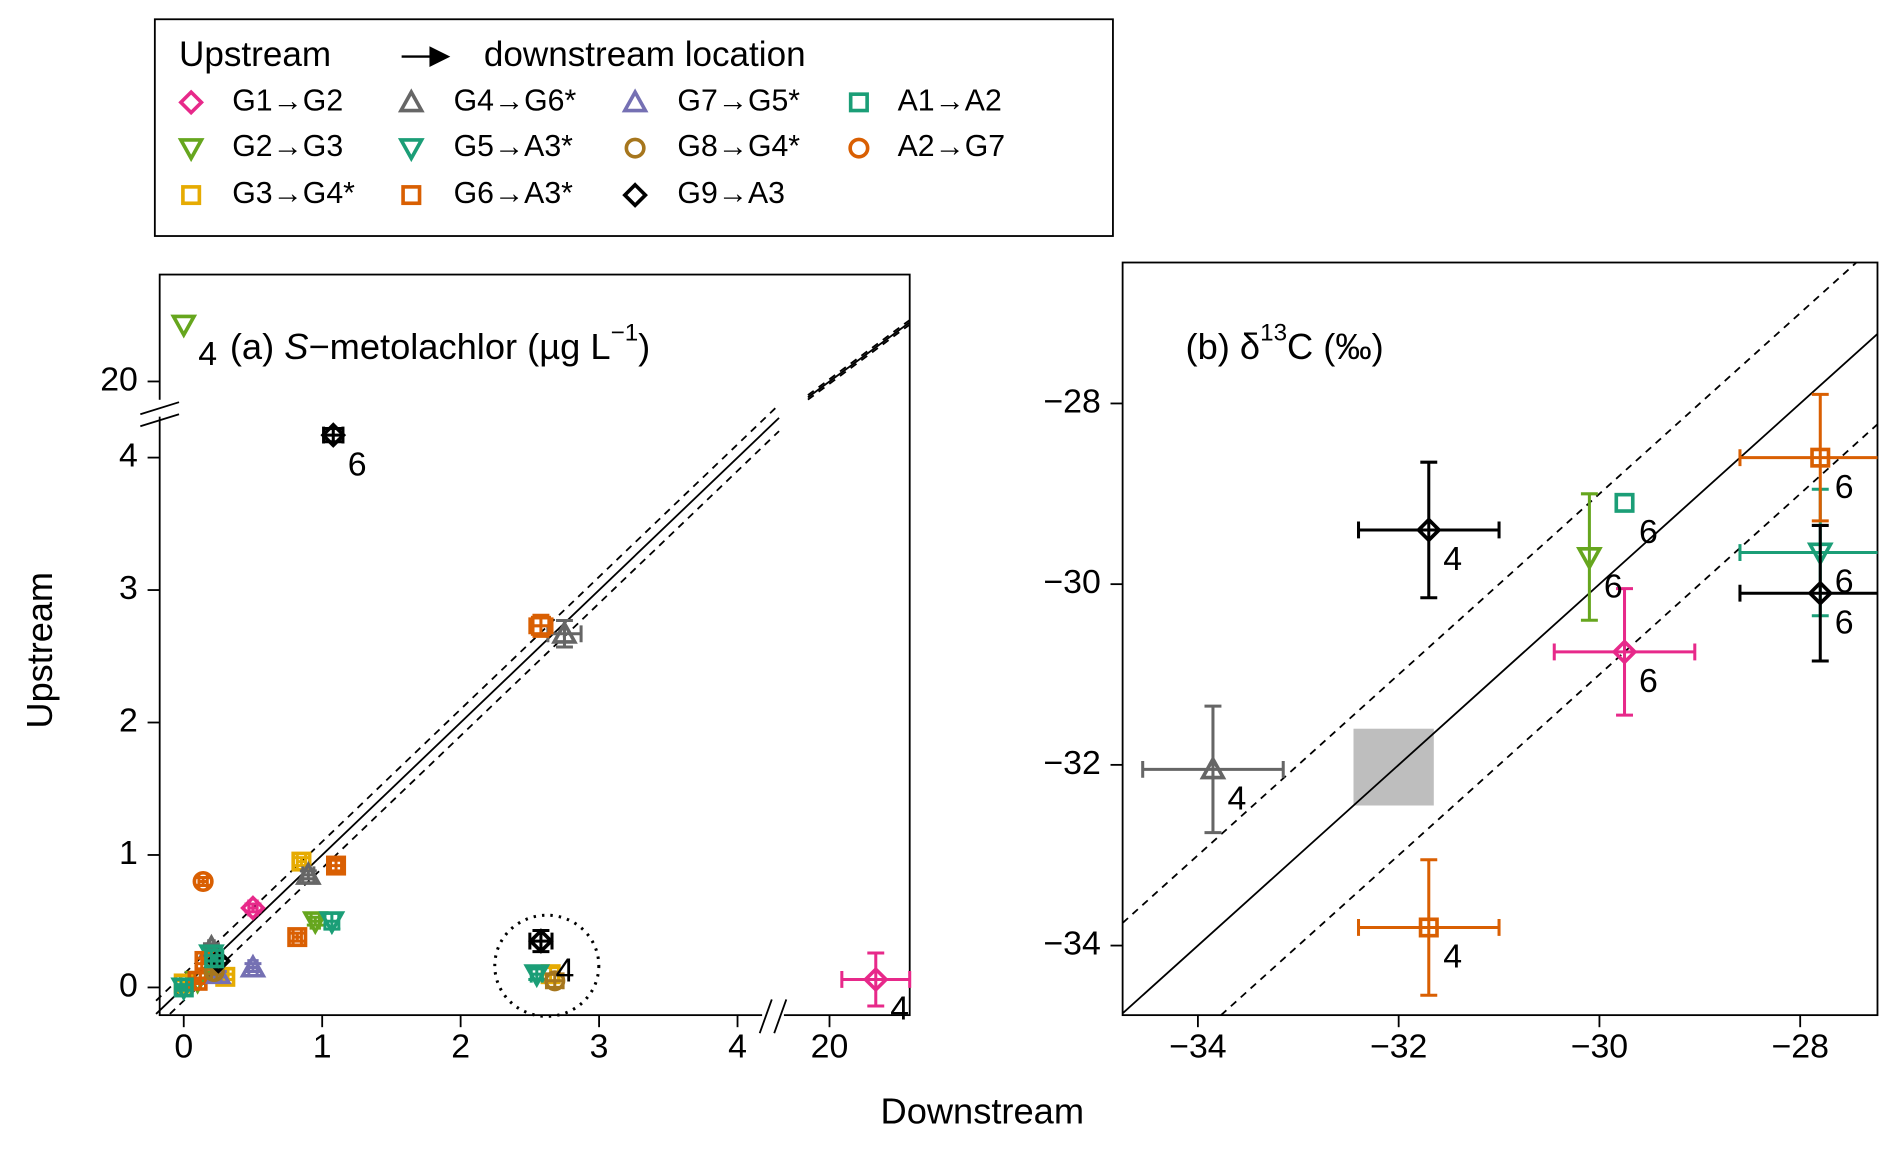 The image size is (1892, 1150). I want to click on y-tick-label: −28, so click(1071, 401).